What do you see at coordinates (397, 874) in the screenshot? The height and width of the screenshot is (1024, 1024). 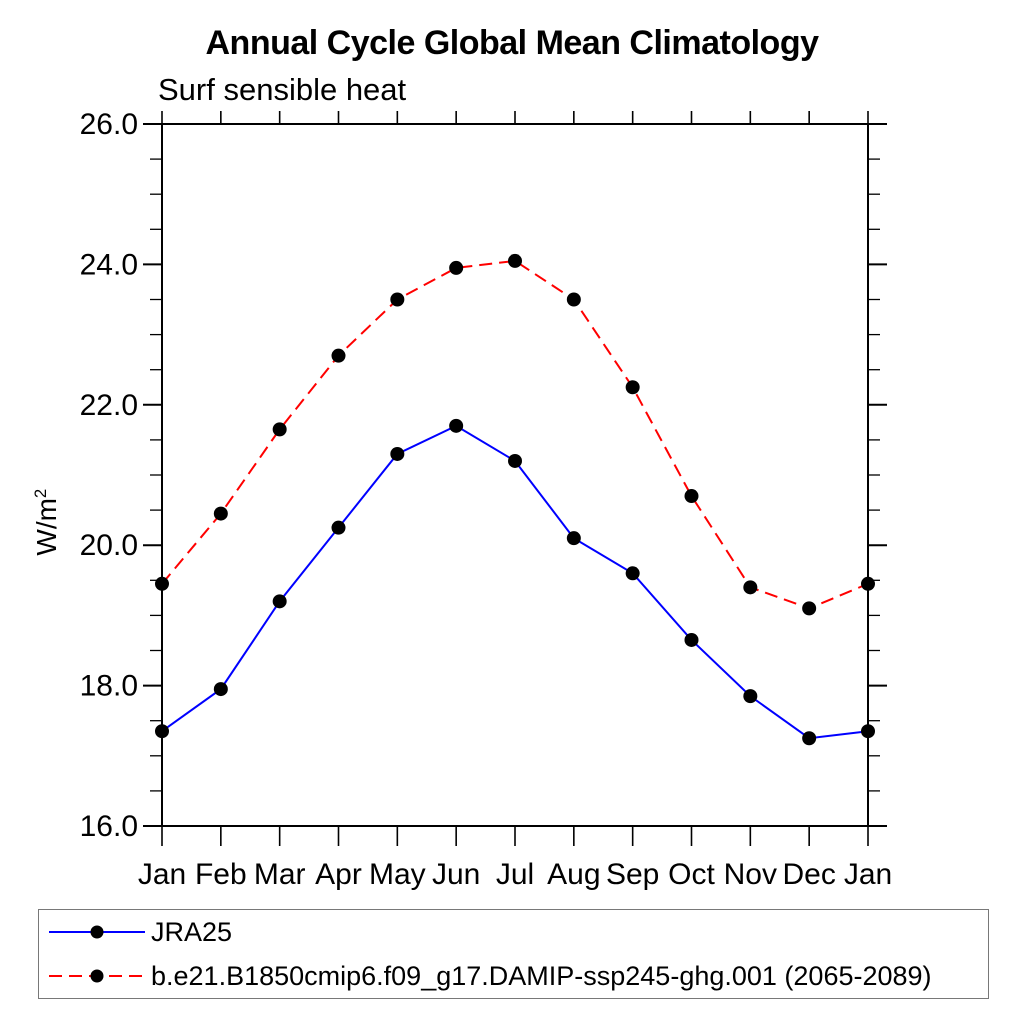 I see `x-tick-label: May` at bounding box center [397, 874].